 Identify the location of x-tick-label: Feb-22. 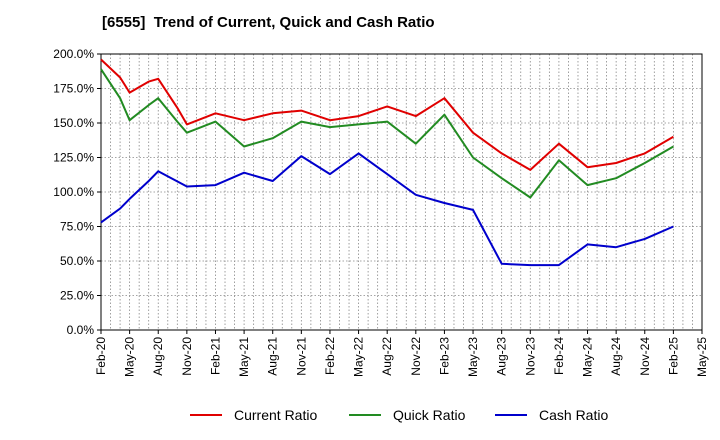
(330, 356).